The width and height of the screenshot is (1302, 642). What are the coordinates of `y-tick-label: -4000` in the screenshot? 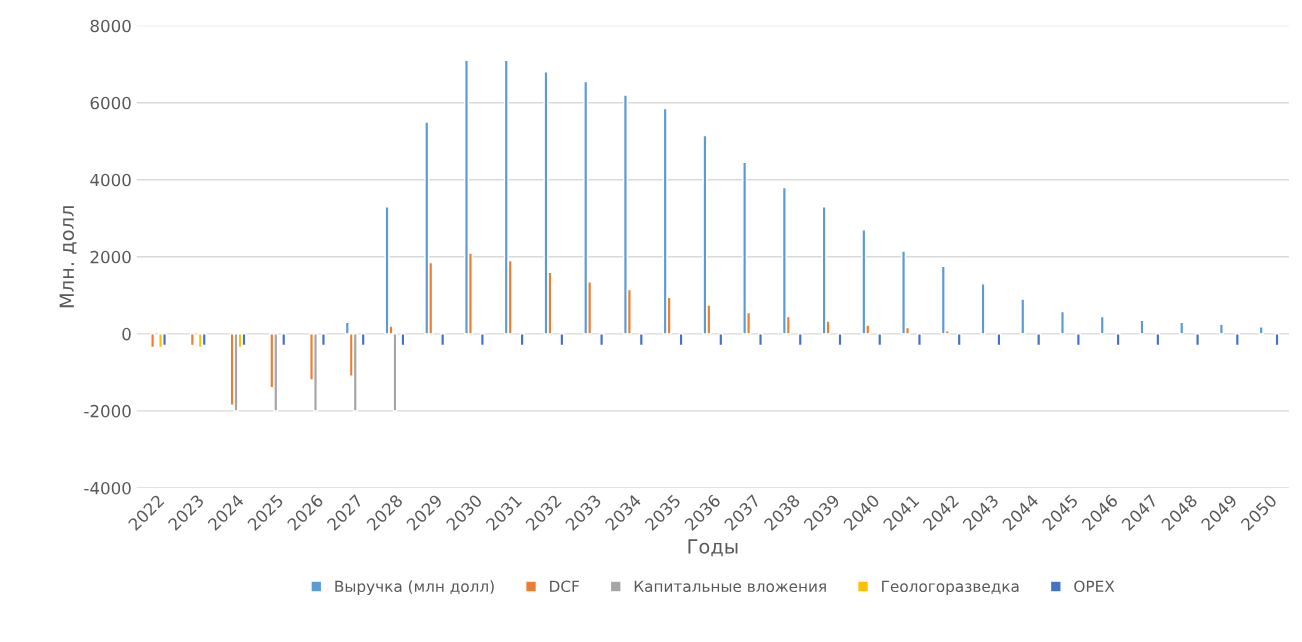 It's located at (107, 488).